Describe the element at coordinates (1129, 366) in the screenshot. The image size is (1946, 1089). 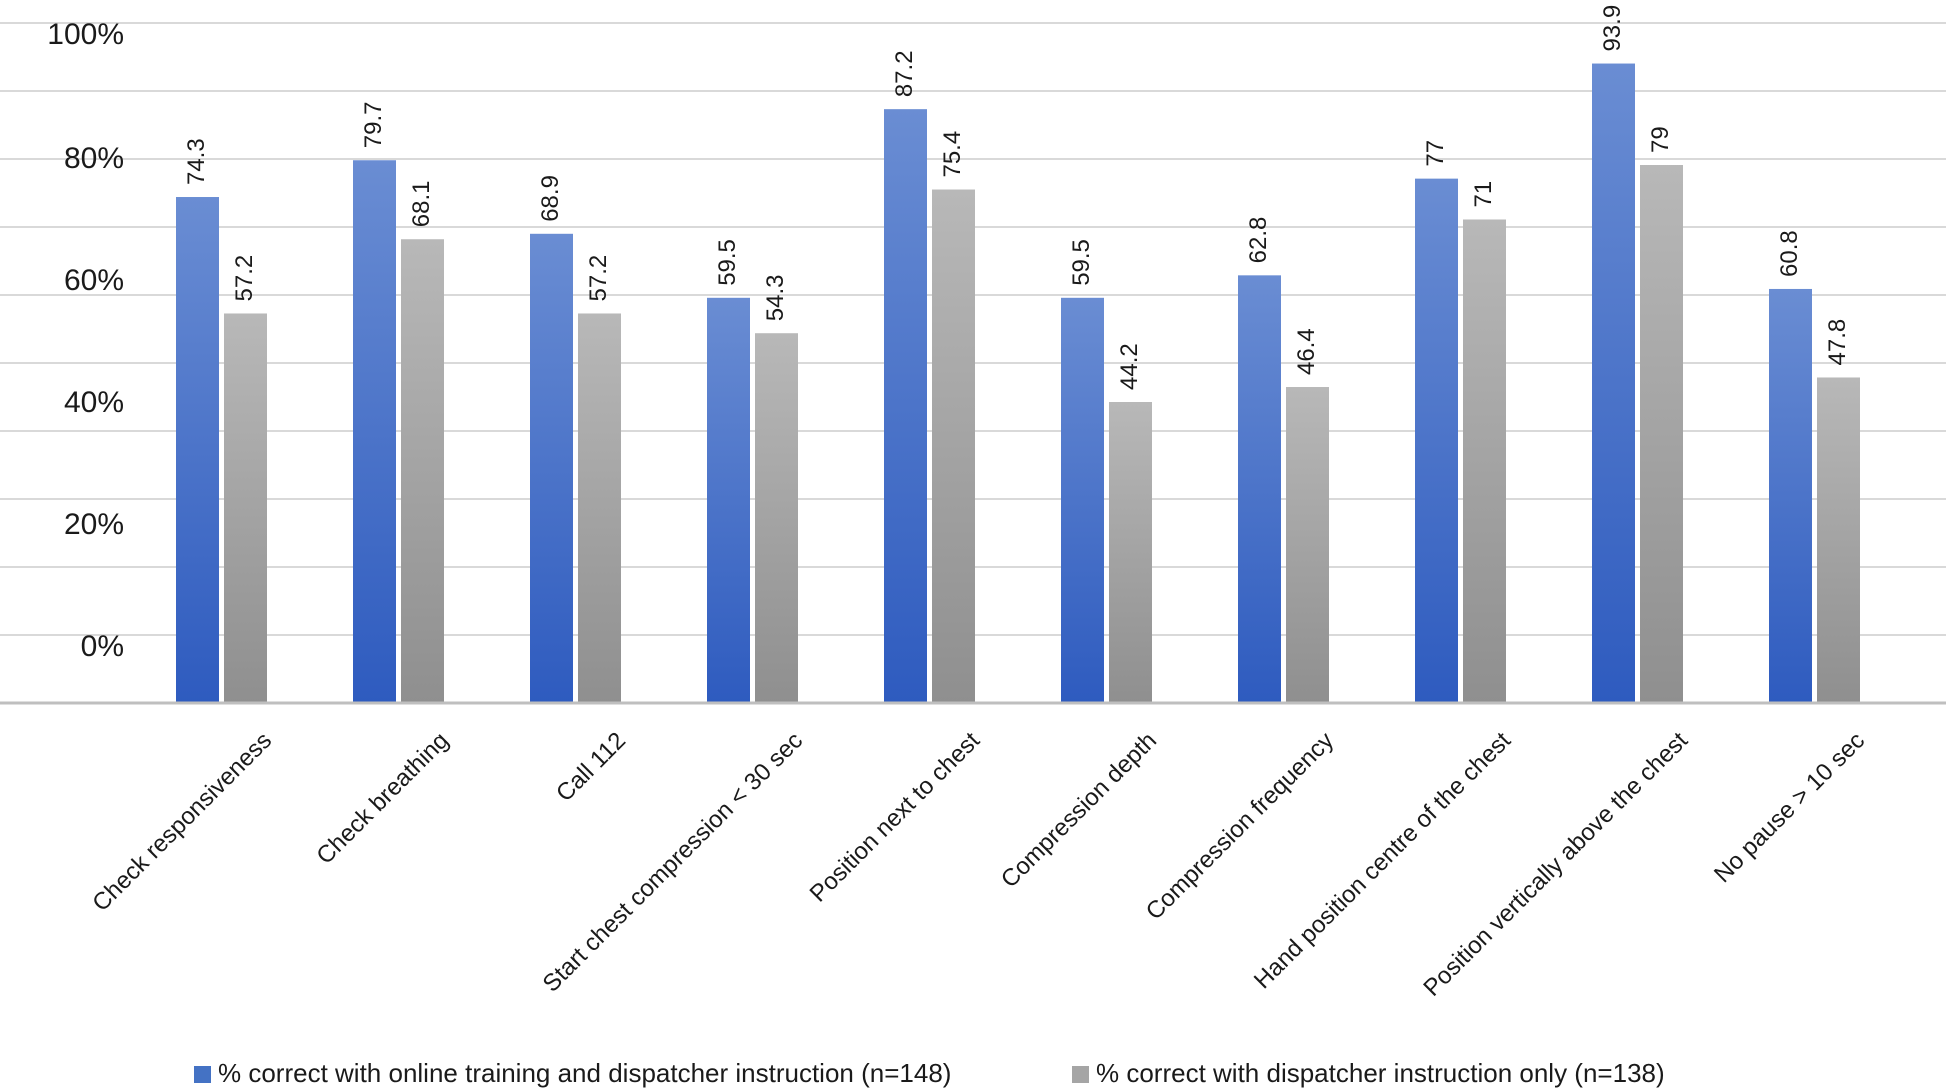
I see `data-label: 44.2` at that location.